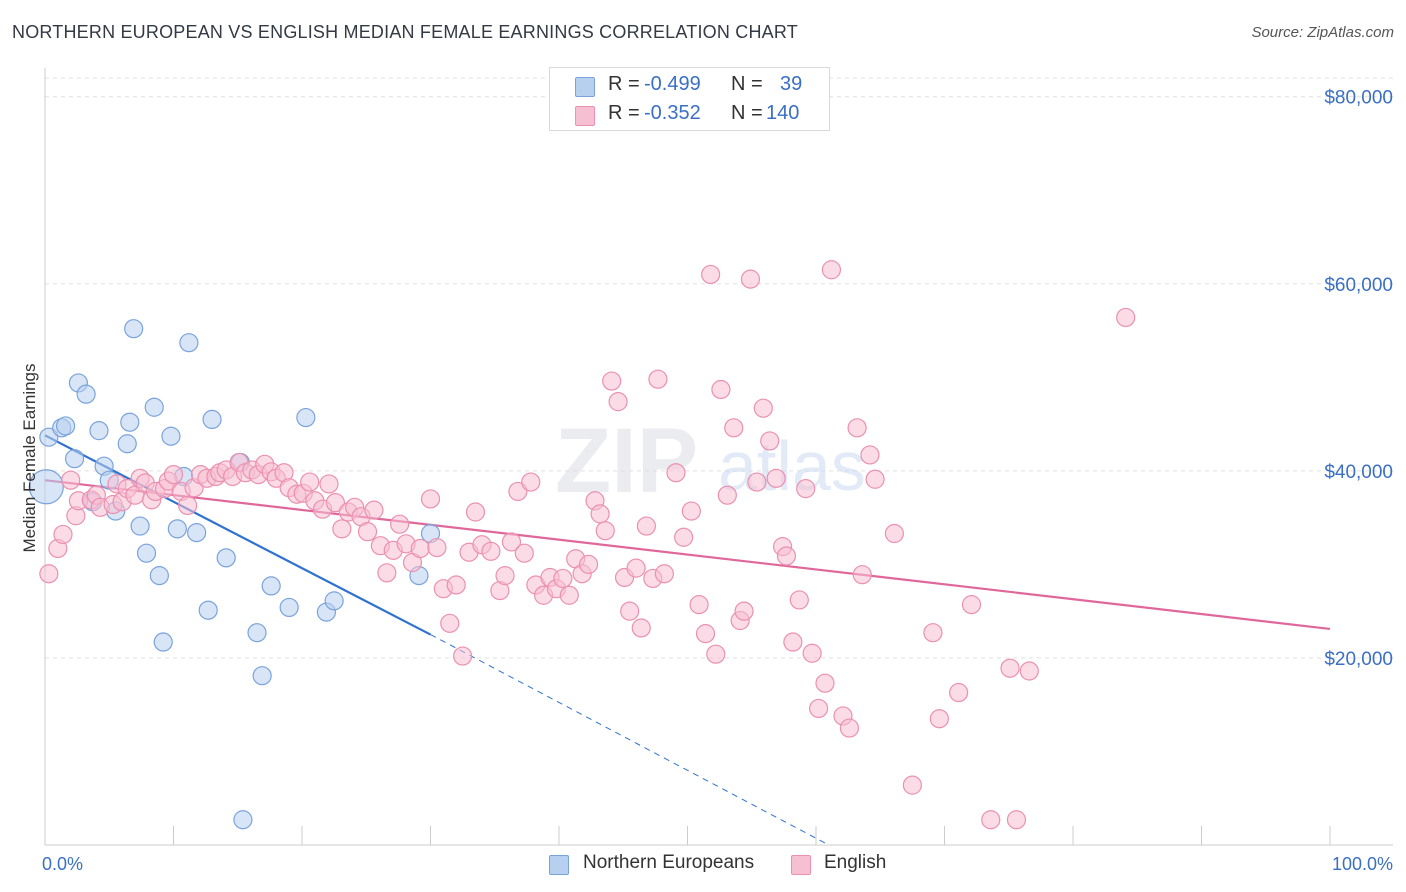 The image size is (1406, 892). What do you see at coordinates (559, 865) in the screenshot?
I see `bottom-legend-swatch-blue` at bounding box center [559, 865].